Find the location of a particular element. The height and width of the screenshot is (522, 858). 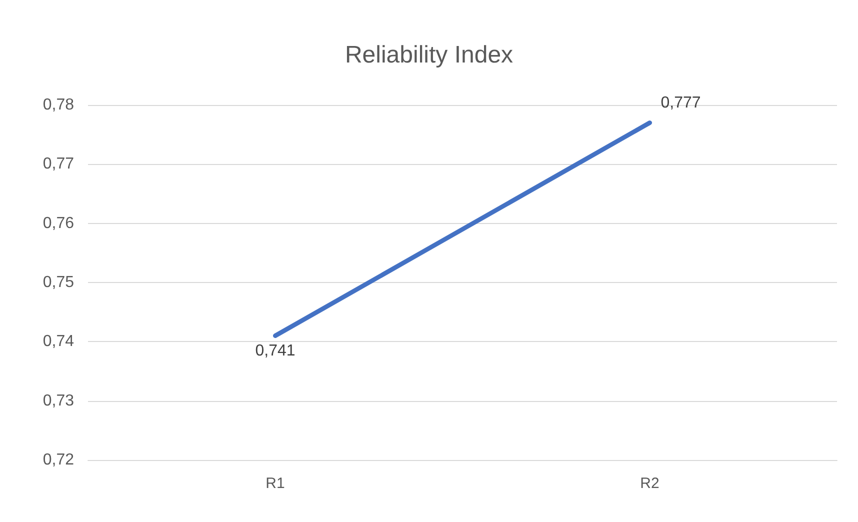

y-tick-label: 0,76 is located at coordinates (58, 223).